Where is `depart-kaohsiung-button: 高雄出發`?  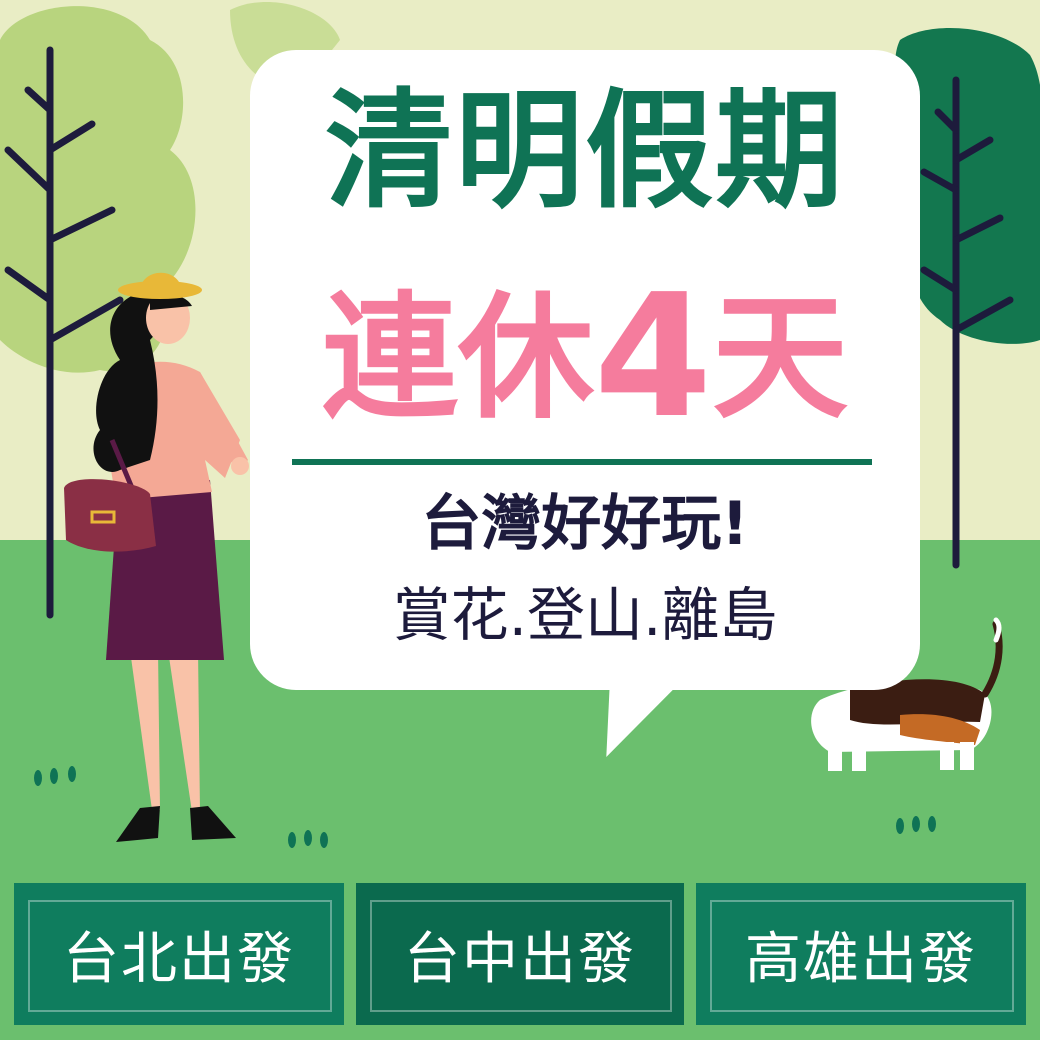 depart-kaohsiung-button: 高雄出發 is located at coordinates (861, 954).